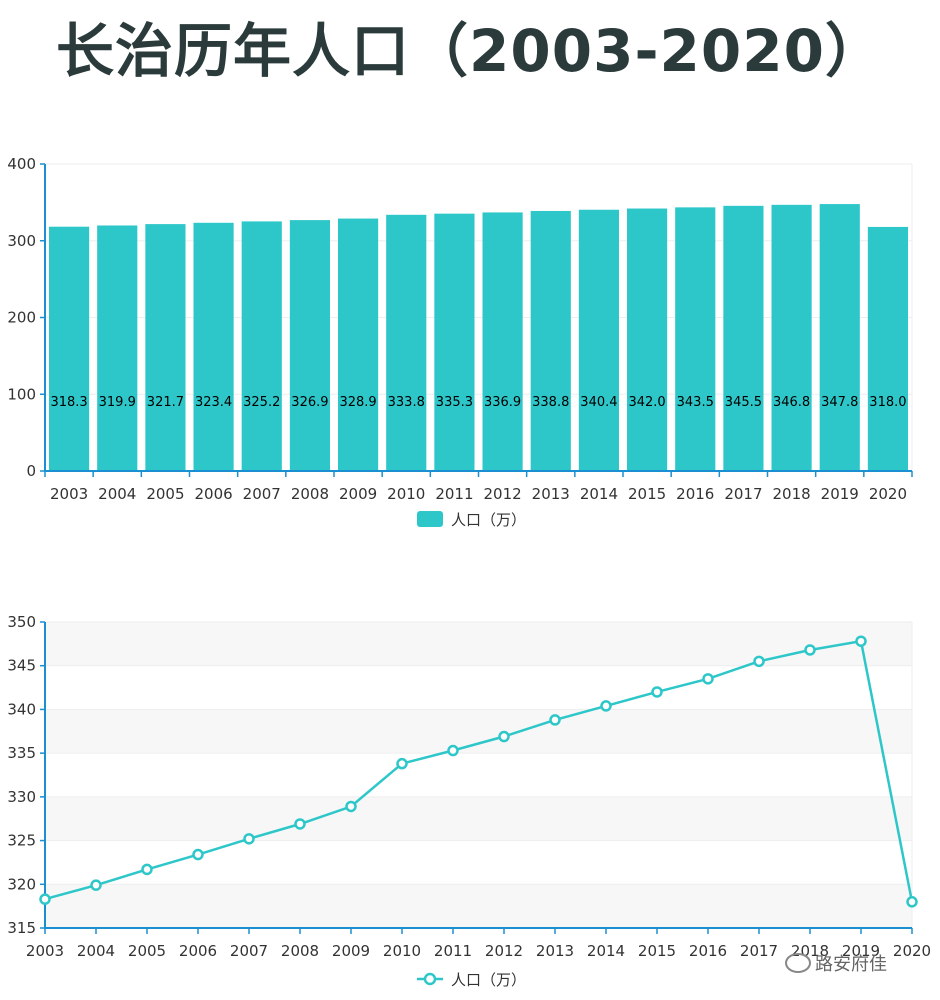 The image size is (940, 1000). What do you see at coordinates (488, 520) in the screenshot?
I see `bar-legend-label: 人口（万）` at bounding box center [488, 520].